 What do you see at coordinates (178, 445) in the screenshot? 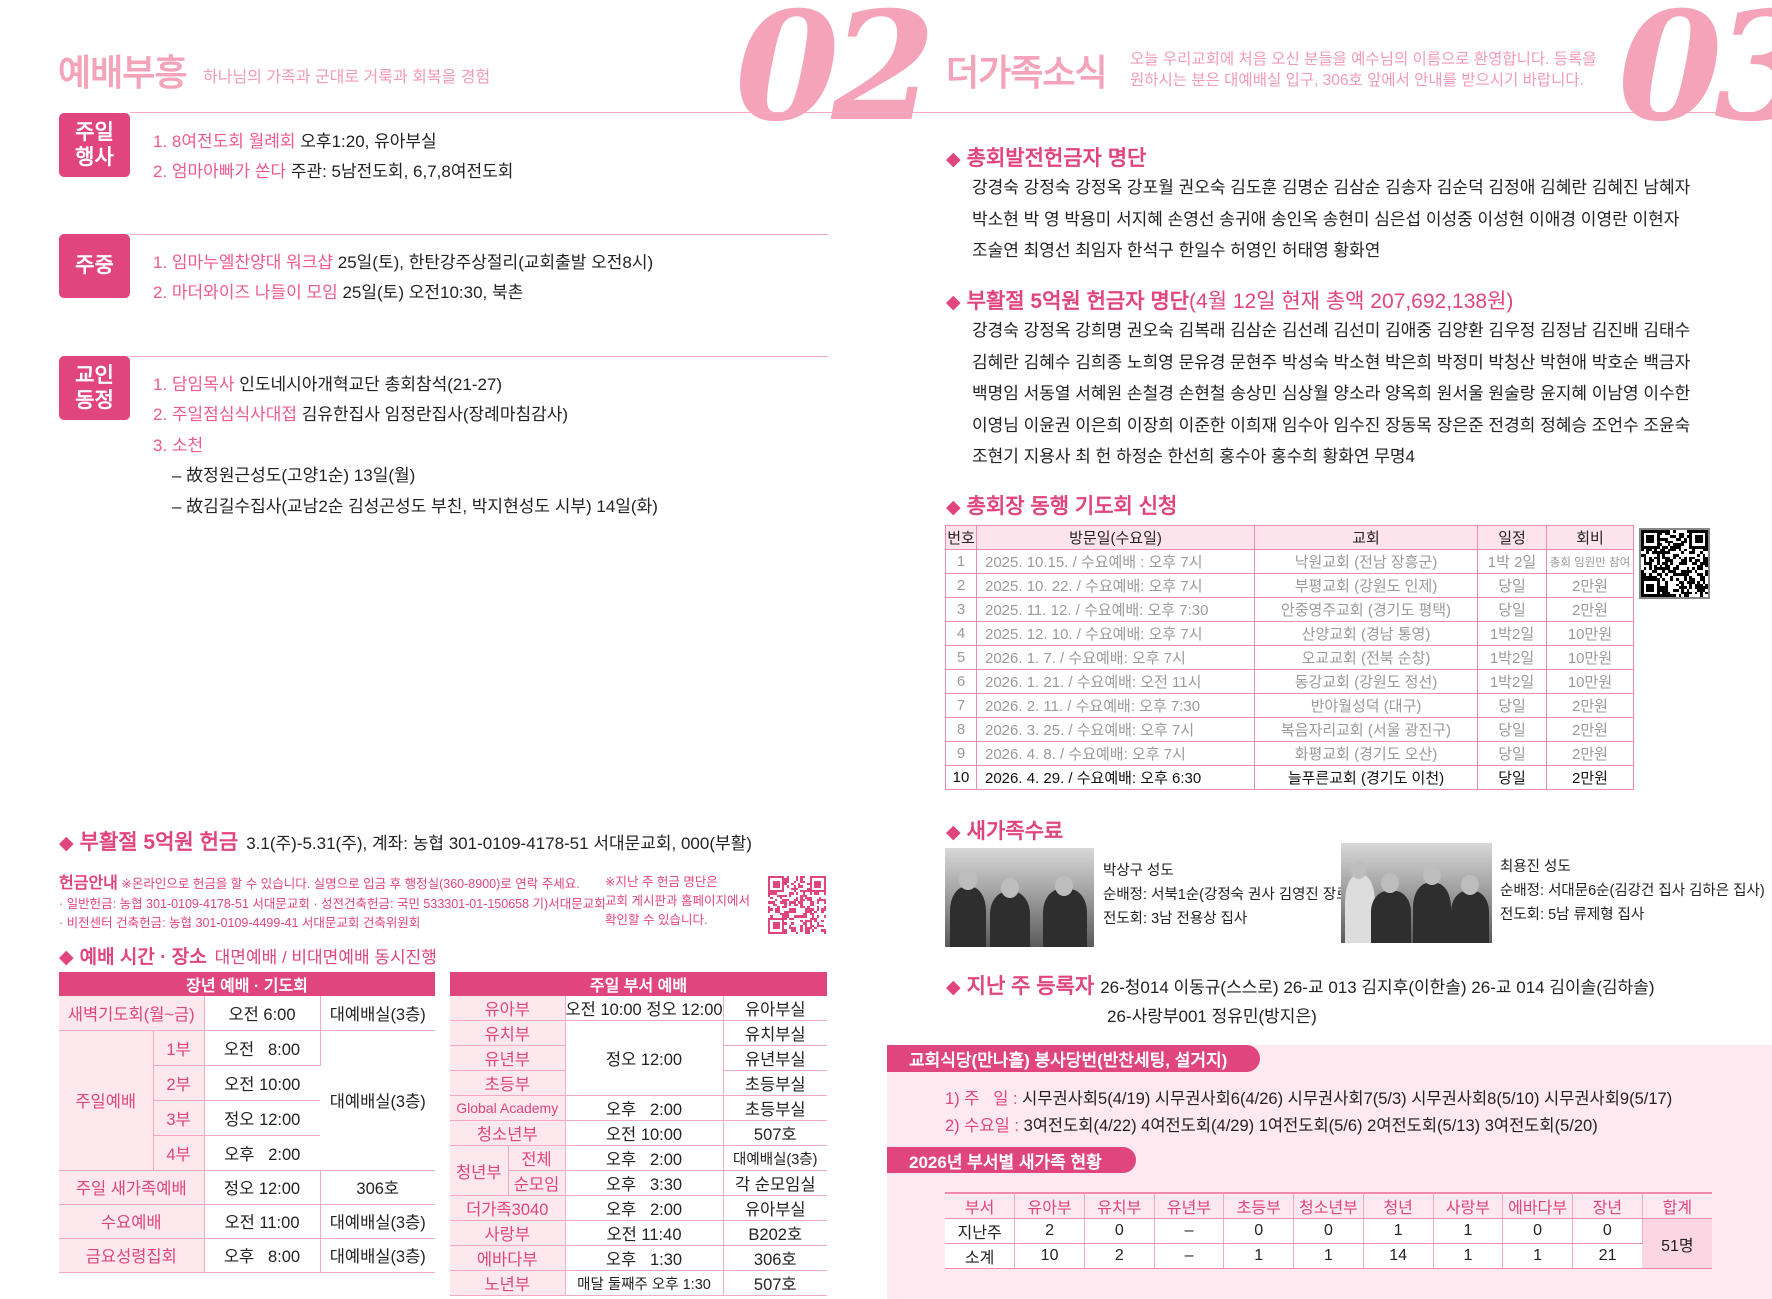
I see `news-item: 3. 소천` at bounding box center [178, 445].